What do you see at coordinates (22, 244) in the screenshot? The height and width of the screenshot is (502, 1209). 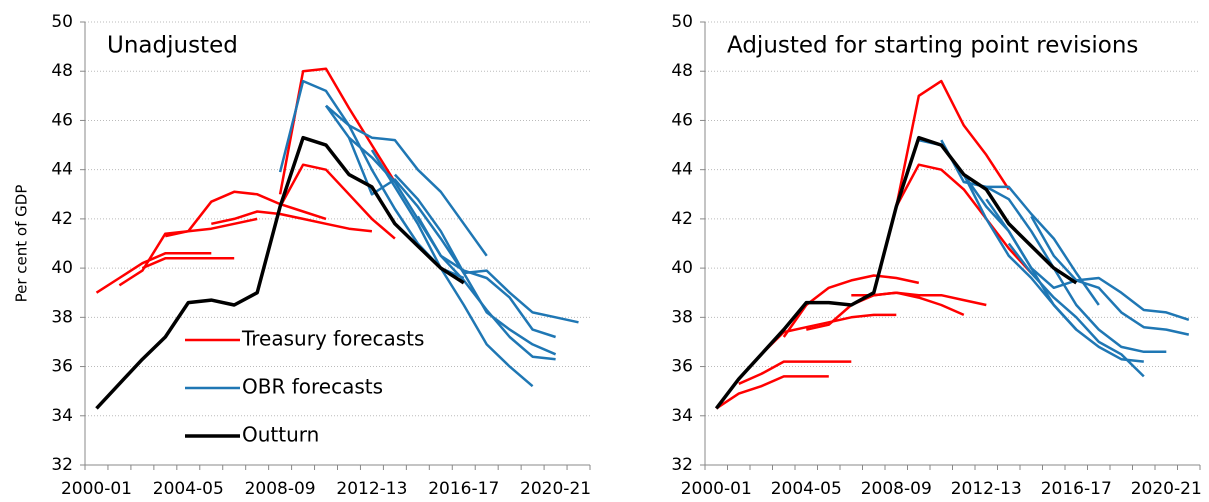 I see `y-axis-label: Per cent of GDP` at bounding box center [22, 244].